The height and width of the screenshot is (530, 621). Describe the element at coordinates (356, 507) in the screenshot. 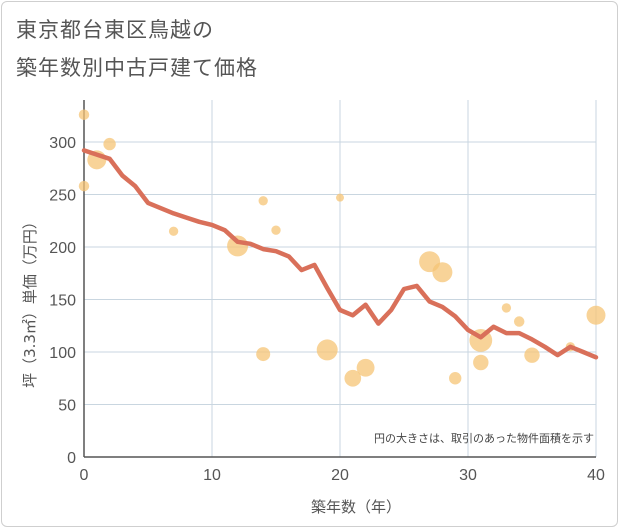

I see `x-axis-label: 築年数（年）` at that location.